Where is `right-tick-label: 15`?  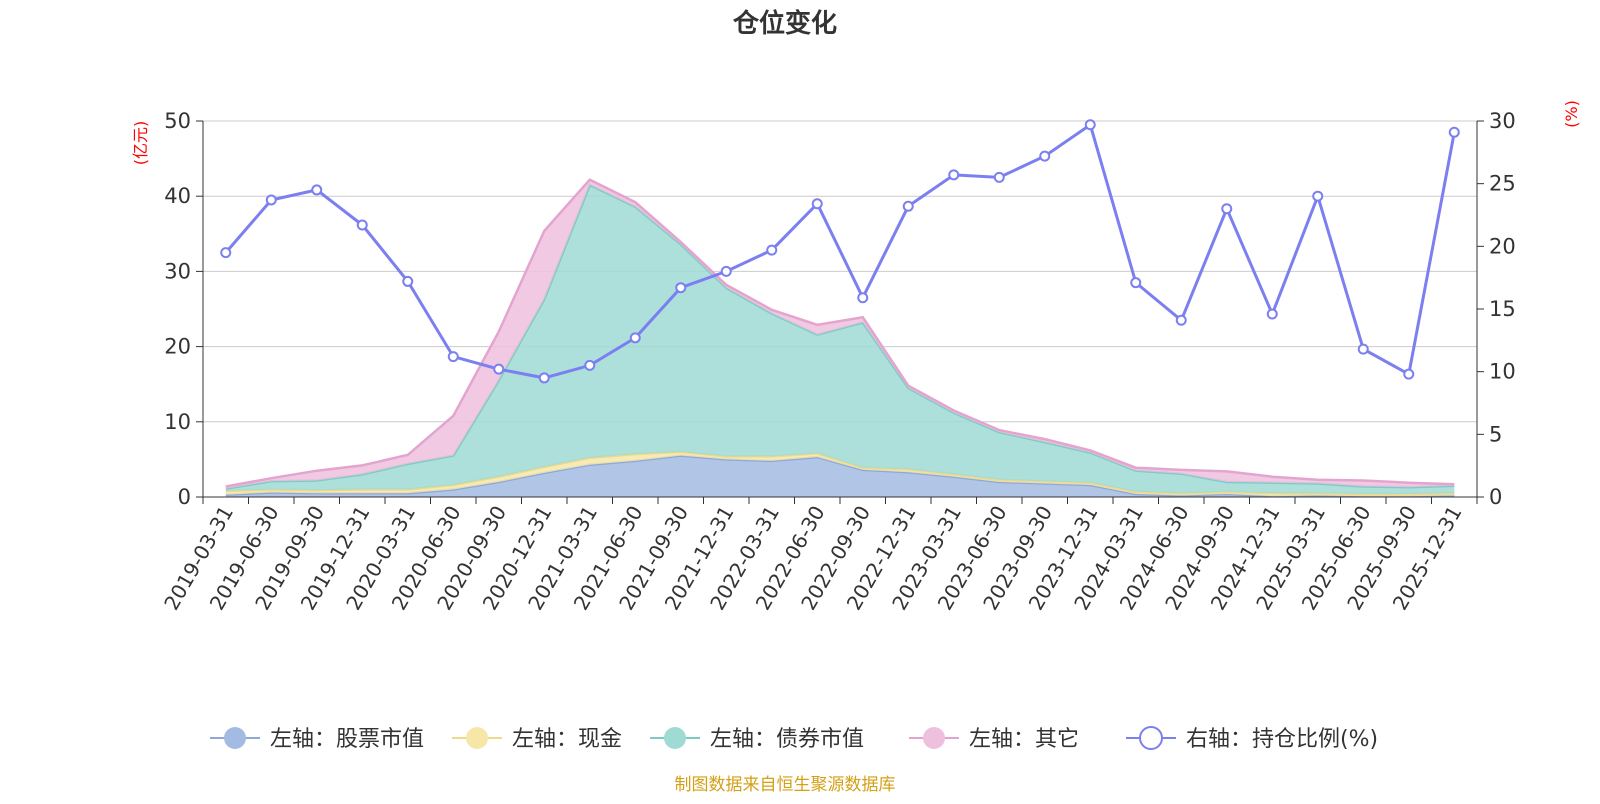
right-tick-label: 15 is located at coordinates (1502, 309).